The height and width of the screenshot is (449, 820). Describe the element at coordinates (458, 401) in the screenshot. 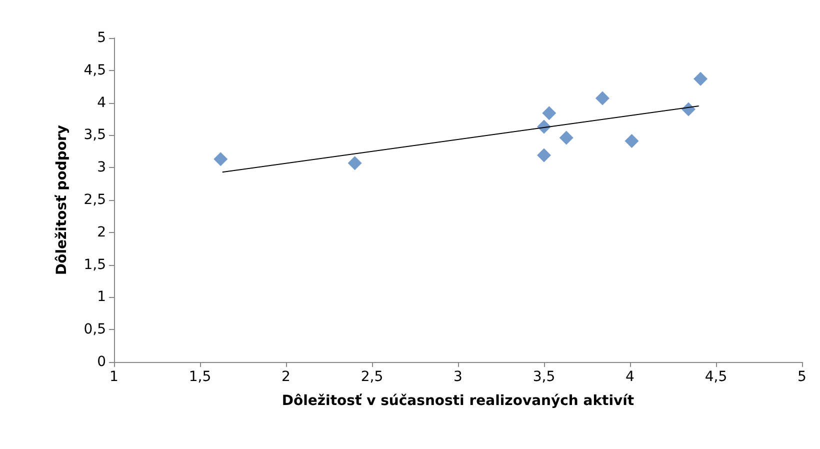

I see `x-axis-title: Dôležitosť v súčasnosti realizovaných aktivít` at that location.